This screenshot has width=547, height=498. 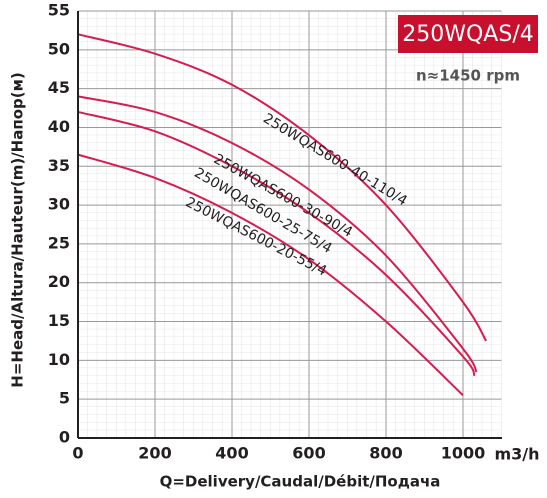 What do you see at coordinates (516, 454) in the screenshot?
I see `x-axis-unit: m3/h` at bounding box center [516, 454].